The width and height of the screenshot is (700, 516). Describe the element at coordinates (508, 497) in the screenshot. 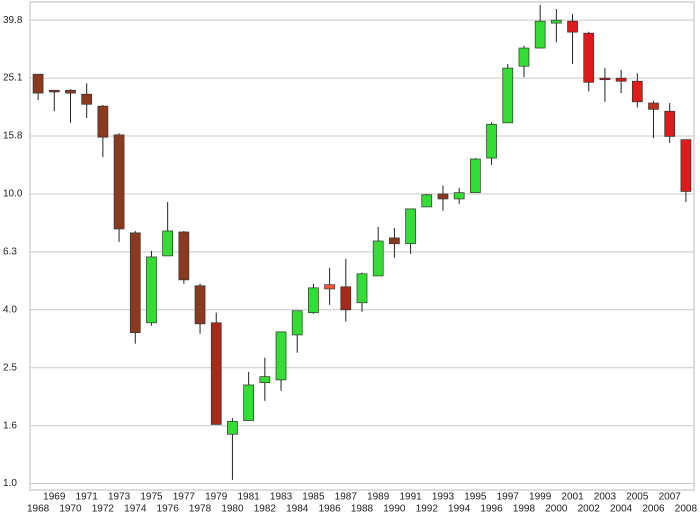

I see `x-tick-label: 1997` at that location.